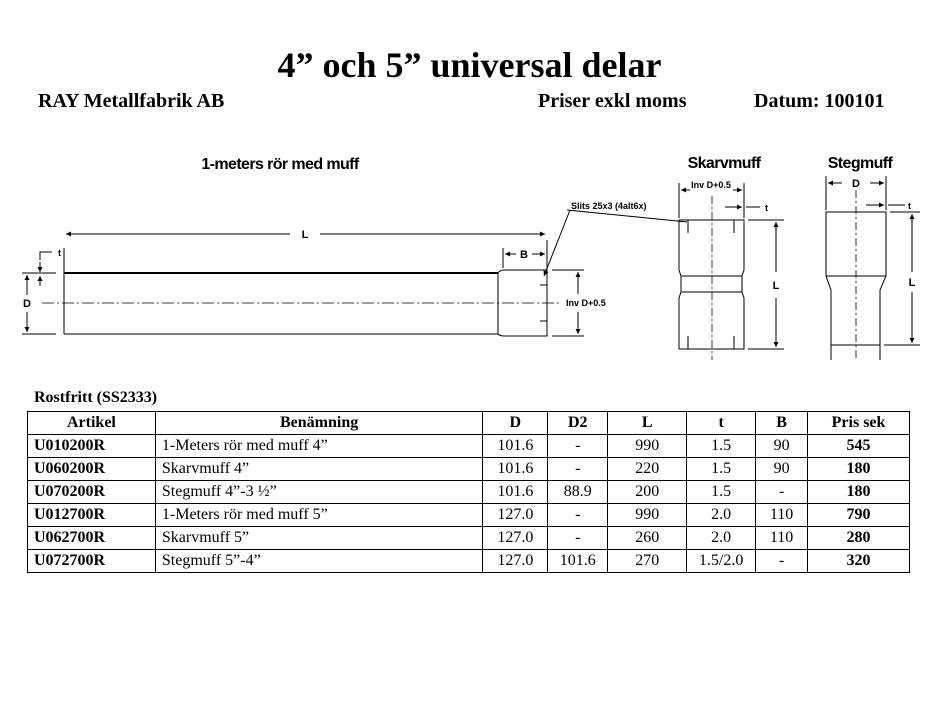 This screenshot has height=725, width=939. Describe the element at coordinates (776, 286) in the screenshot. I see `skarvmuff-length-label: L` at that location.